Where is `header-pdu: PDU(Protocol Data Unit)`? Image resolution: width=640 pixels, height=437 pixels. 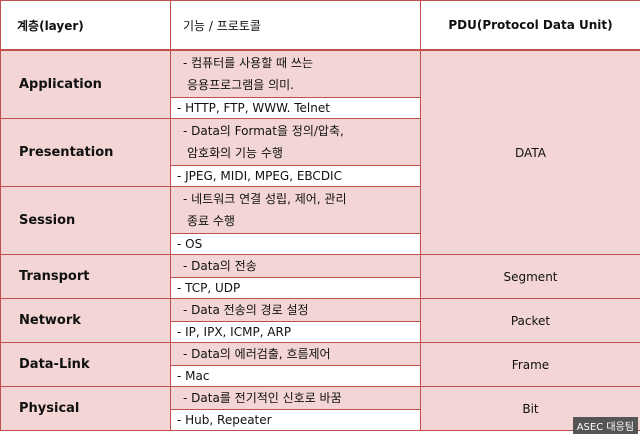
header-pdu: PDU(Protocol Data Unit) is located at coordinates (530, 25).